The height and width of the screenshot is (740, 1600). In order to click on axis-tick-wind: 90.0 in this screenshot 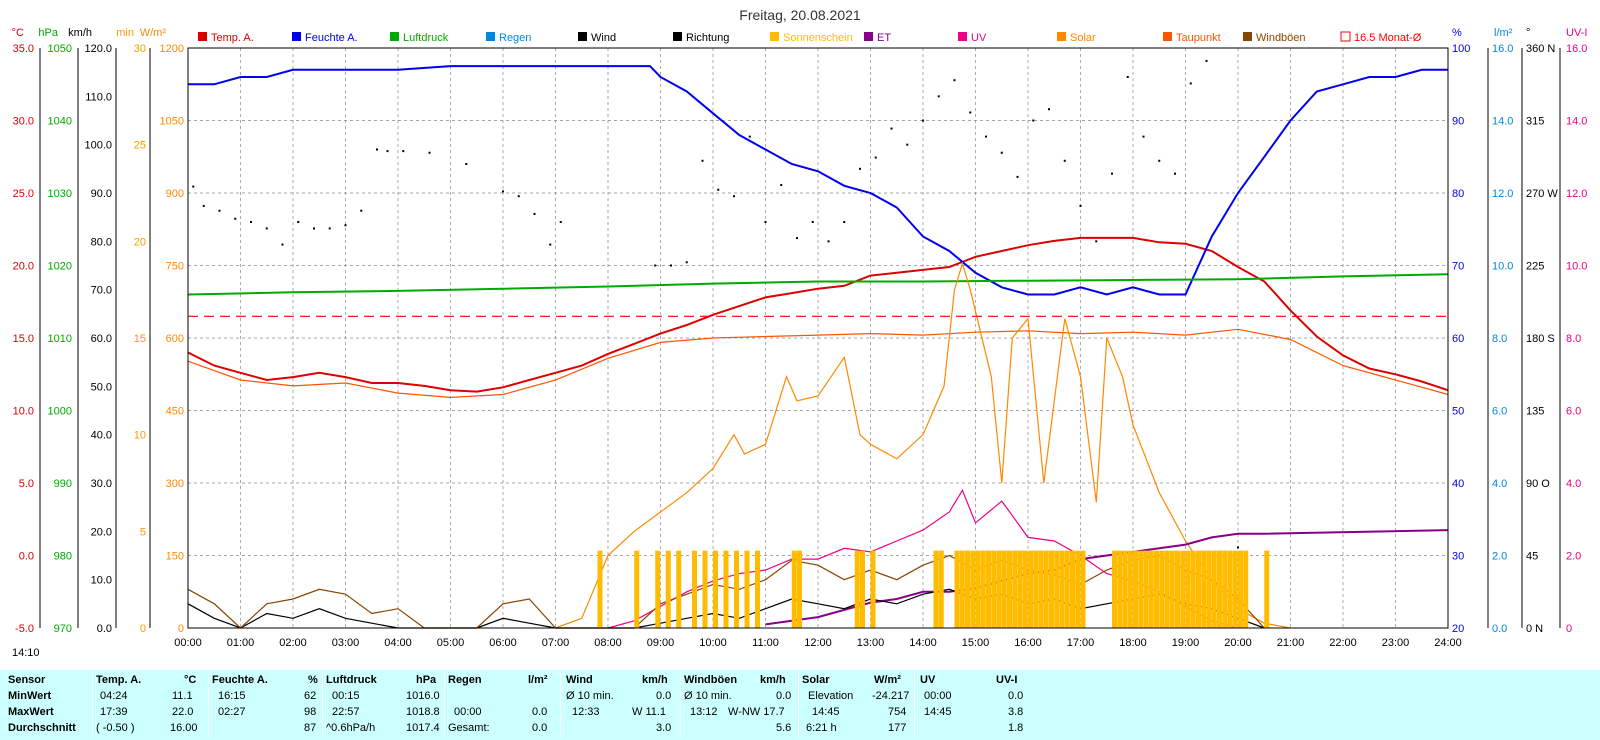, I will do `click(101, 194)`.